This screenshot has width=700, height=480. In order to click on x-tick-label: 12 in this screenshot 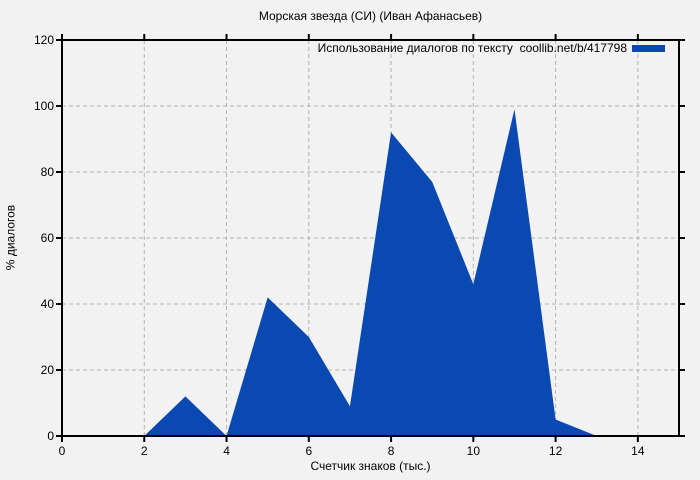, I will do `click(555, 451)`.